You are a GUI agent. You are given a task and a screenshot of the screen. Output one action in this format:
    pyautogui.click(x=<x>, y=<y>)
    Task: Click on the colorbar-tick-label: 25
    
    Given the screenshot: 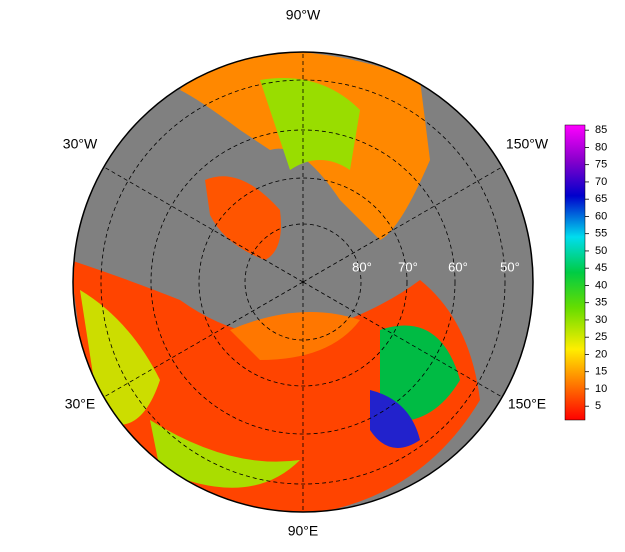 What is the action you would take?
    pyautogui.click(x=601, y=337)
    